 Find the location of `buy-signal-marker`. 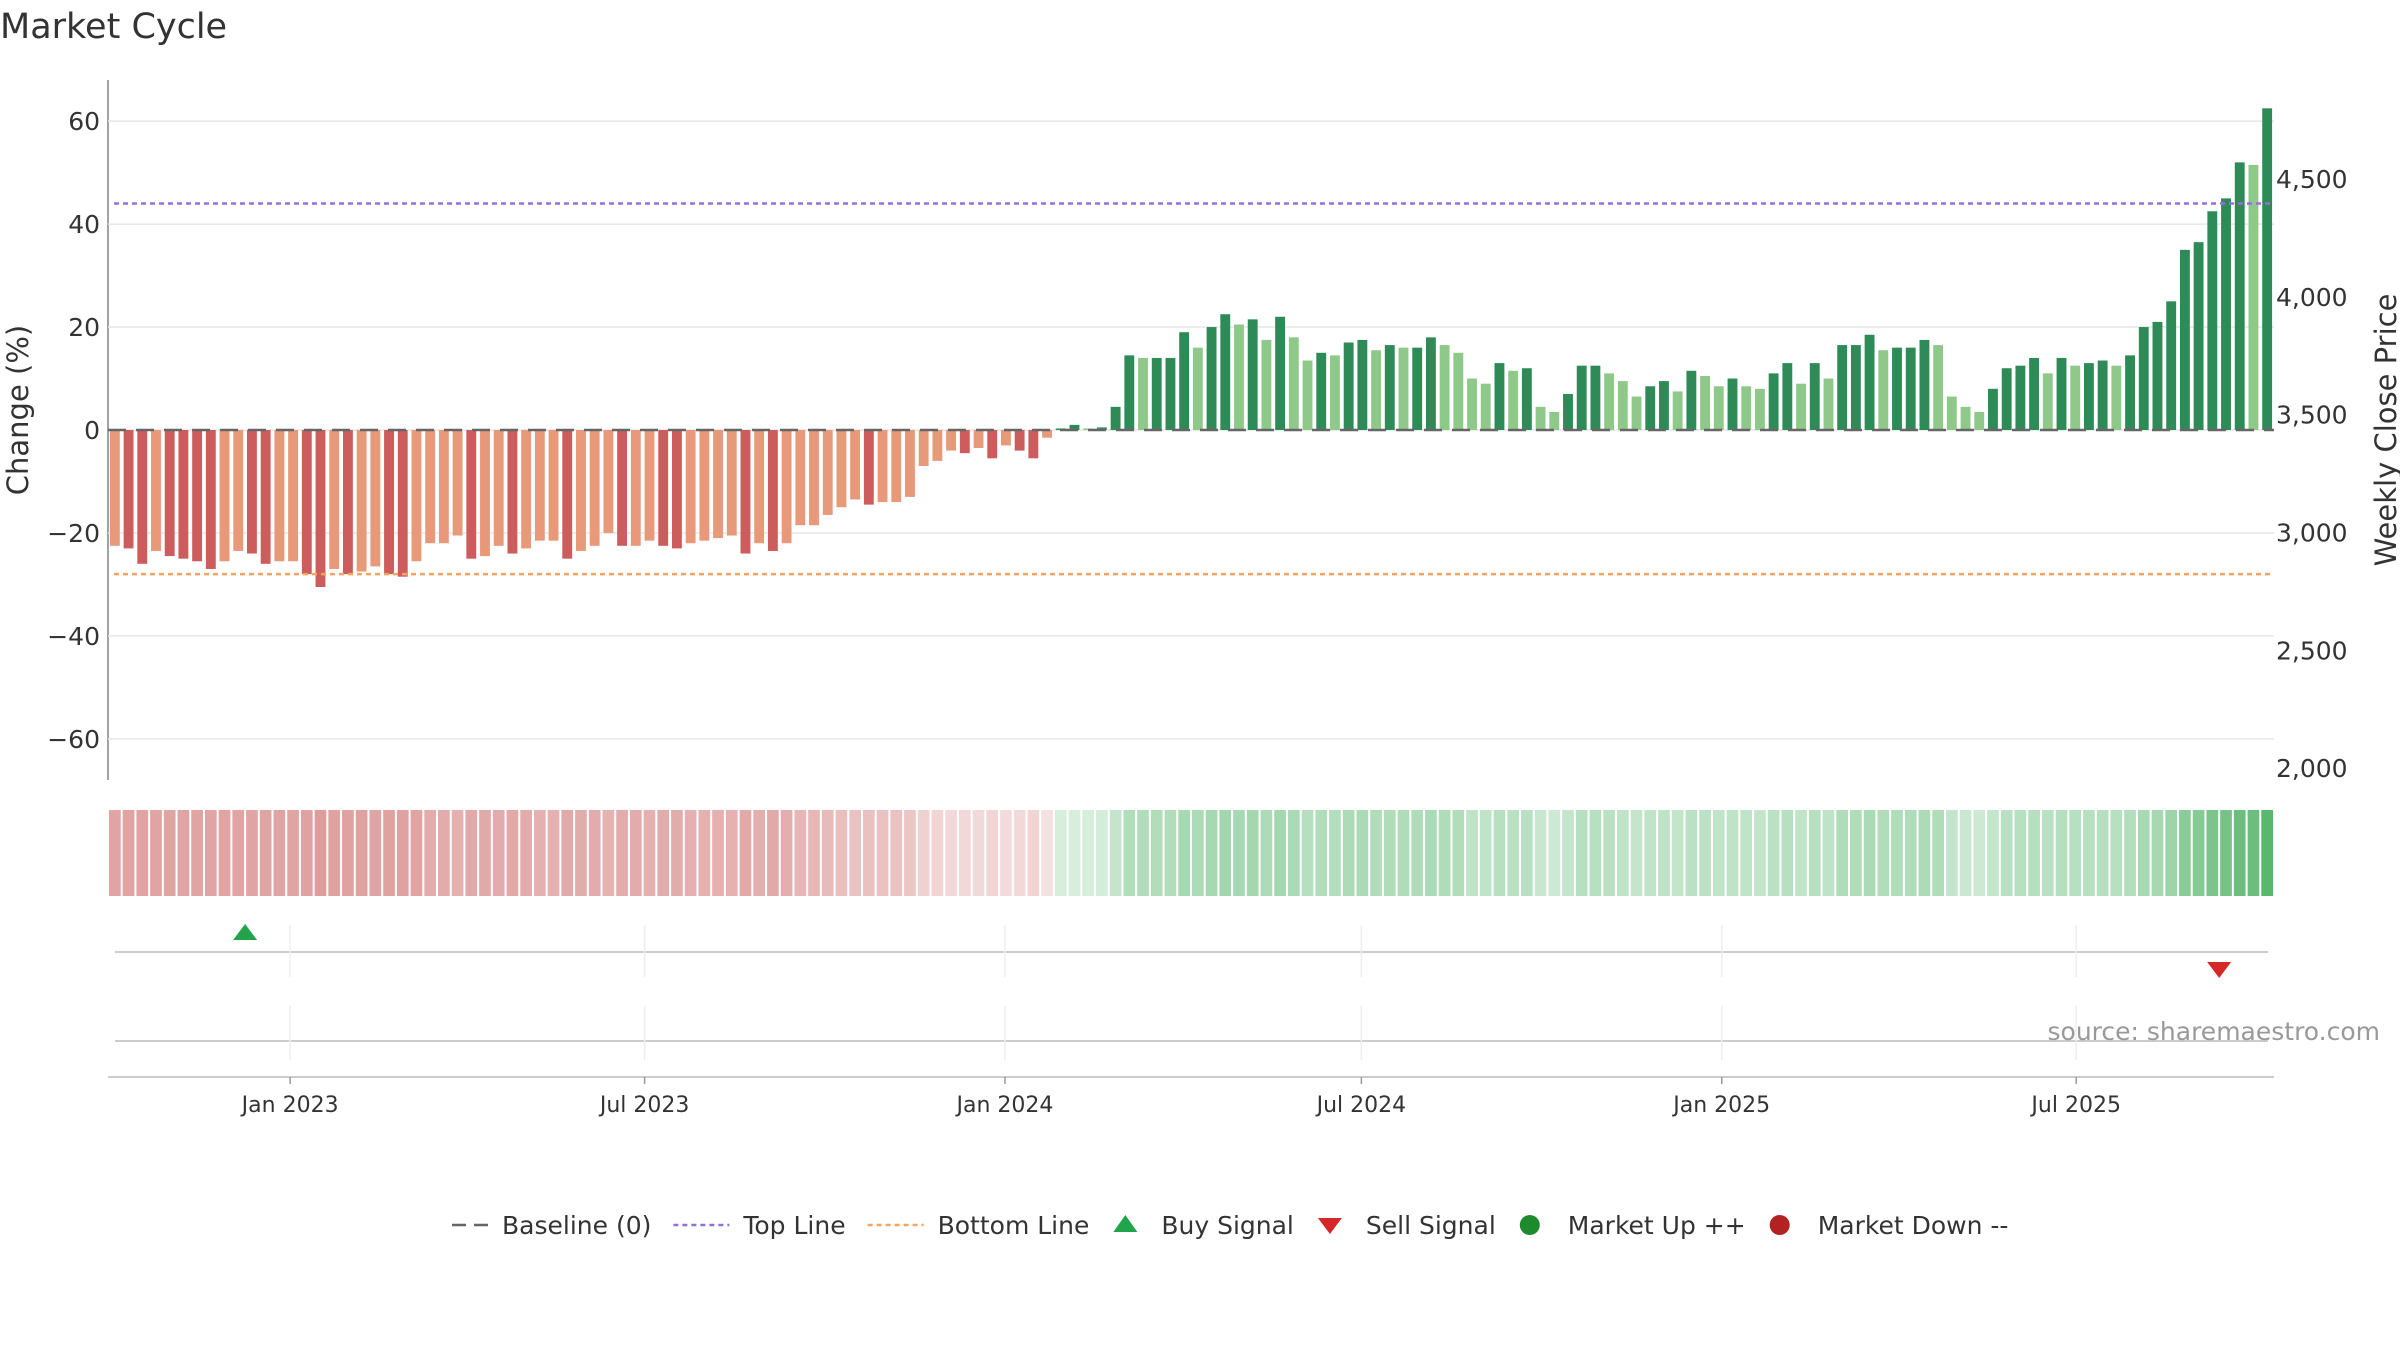

buy-signal-marker is located at coordinates (245, 932).